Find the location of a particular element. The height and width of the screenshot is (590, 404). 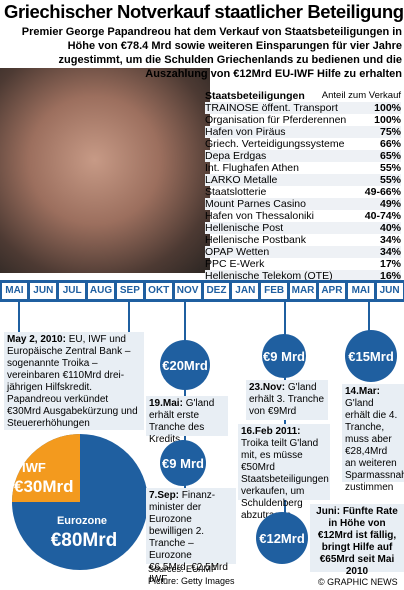

event-date: 16.Feb 2011: is located at coordinates (271, 431).